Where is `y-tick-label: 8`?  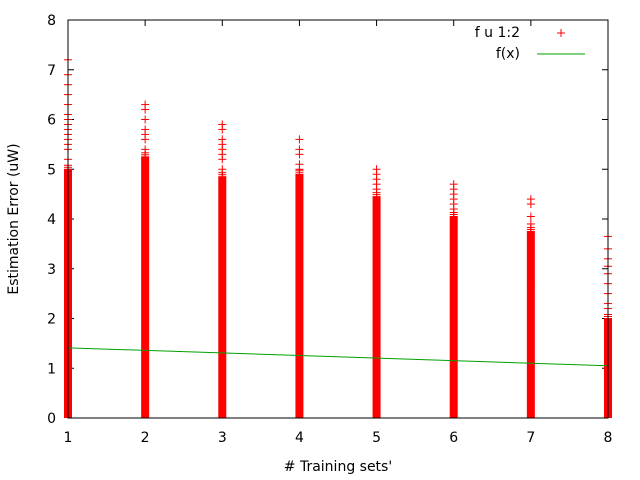
y-tick-label: 8 is located at coordinates (51, 21).